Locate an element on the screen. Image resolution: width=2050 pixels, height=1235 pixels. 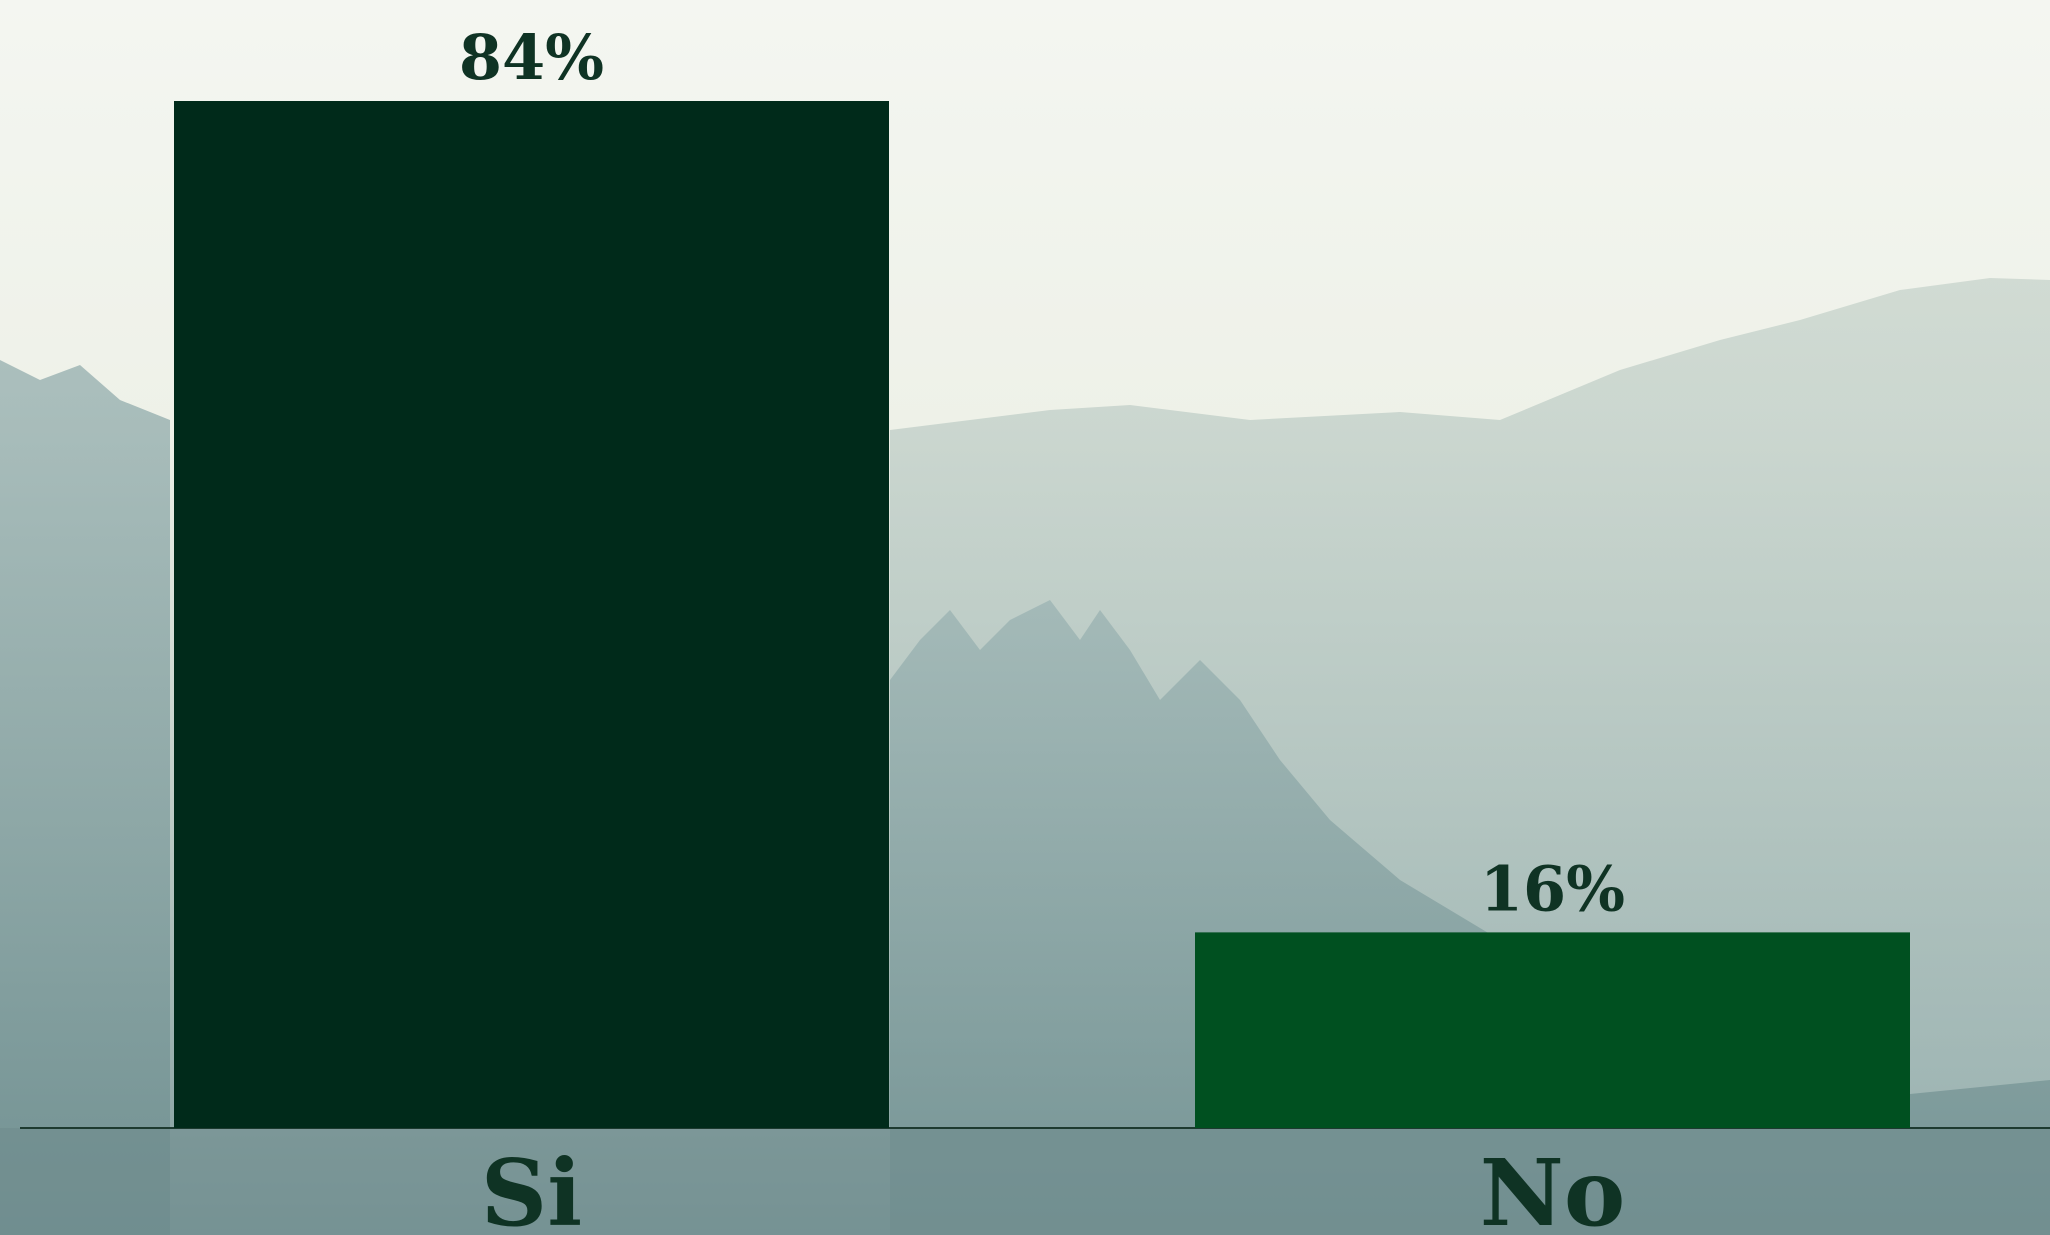
category-label: No is located at coordinates (1552, 1187).